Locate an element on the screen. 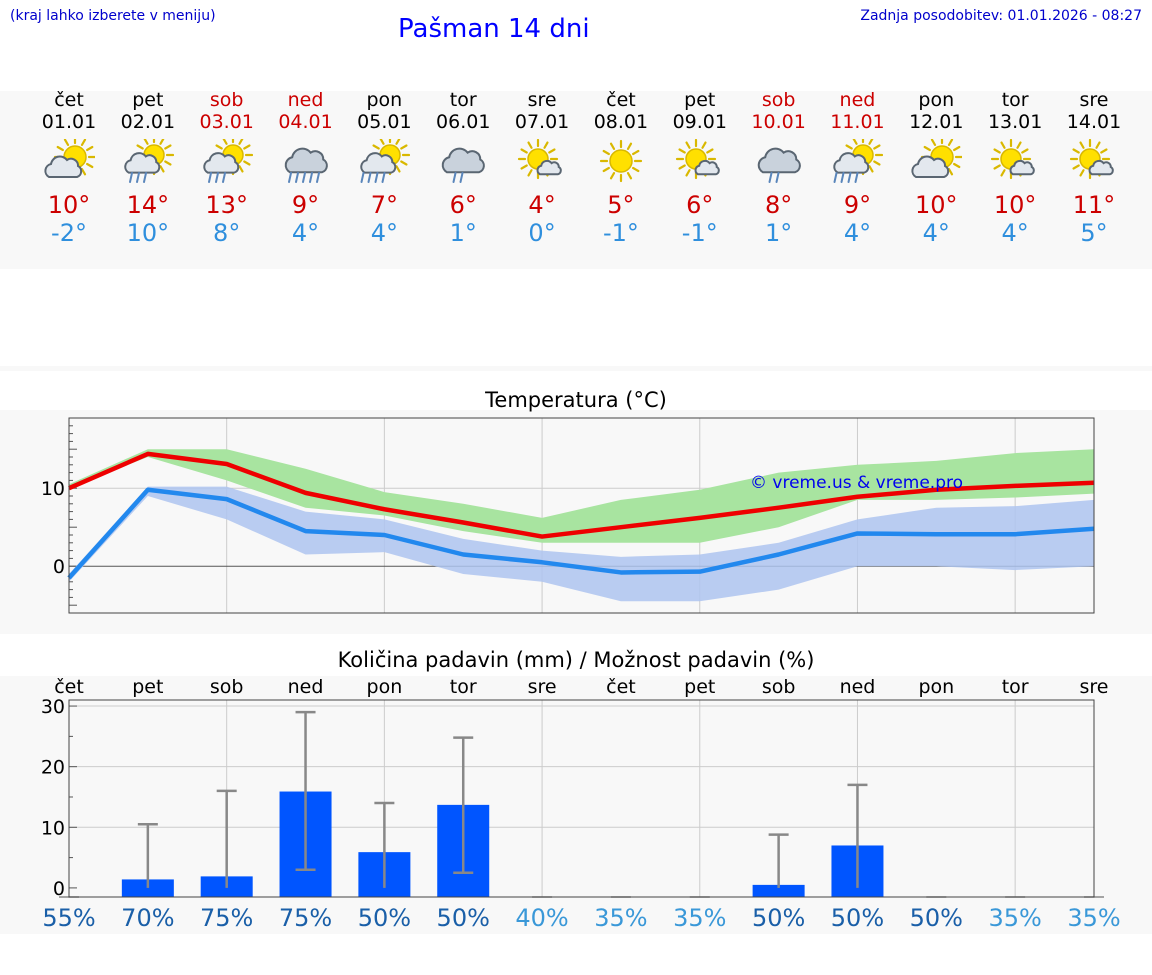 The height and width of the screenshot is (975, 1152). min-temperature: 5° is located at coordinates (1094, 233).